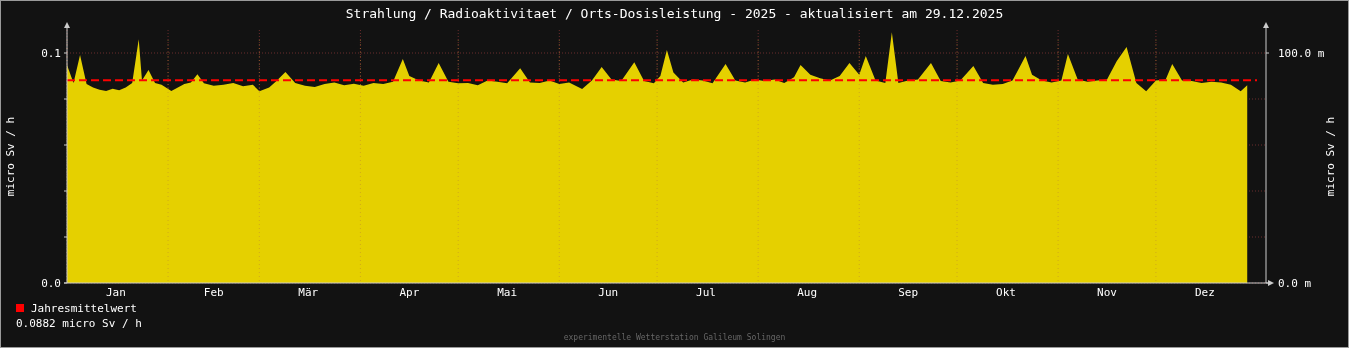 This screenshot has width=1349, height=348. Describe the element at coordinates (1204, 292) in the screenshot. I see `x-tick-label: Dez` at that location.